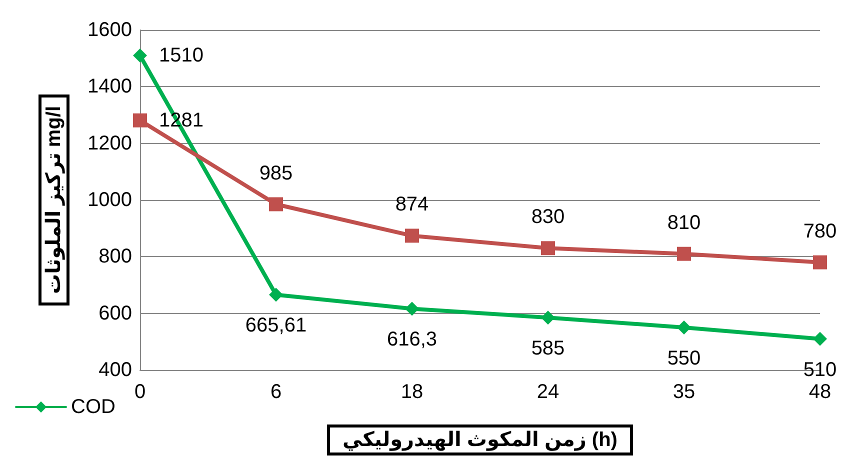 This screenshot has height=472, width=862. Describe the element at coordinates (110, 87) in the screenshot. I see `y-tick-label: 1400` at that location.